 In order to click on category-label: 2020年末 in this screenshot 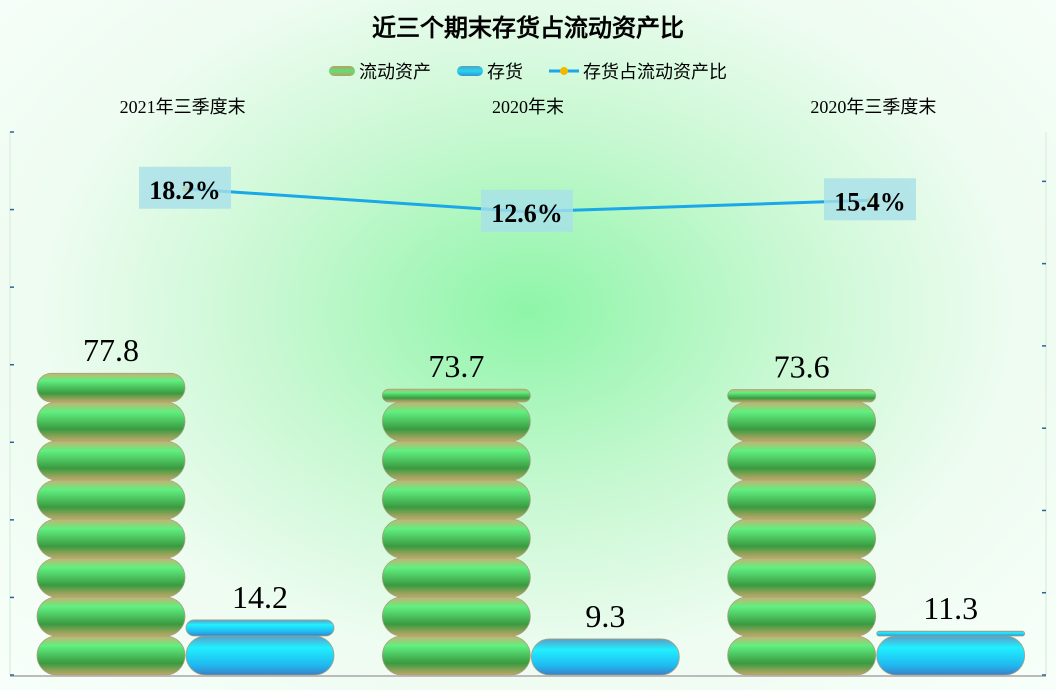, I will do `click(528, 107)`.